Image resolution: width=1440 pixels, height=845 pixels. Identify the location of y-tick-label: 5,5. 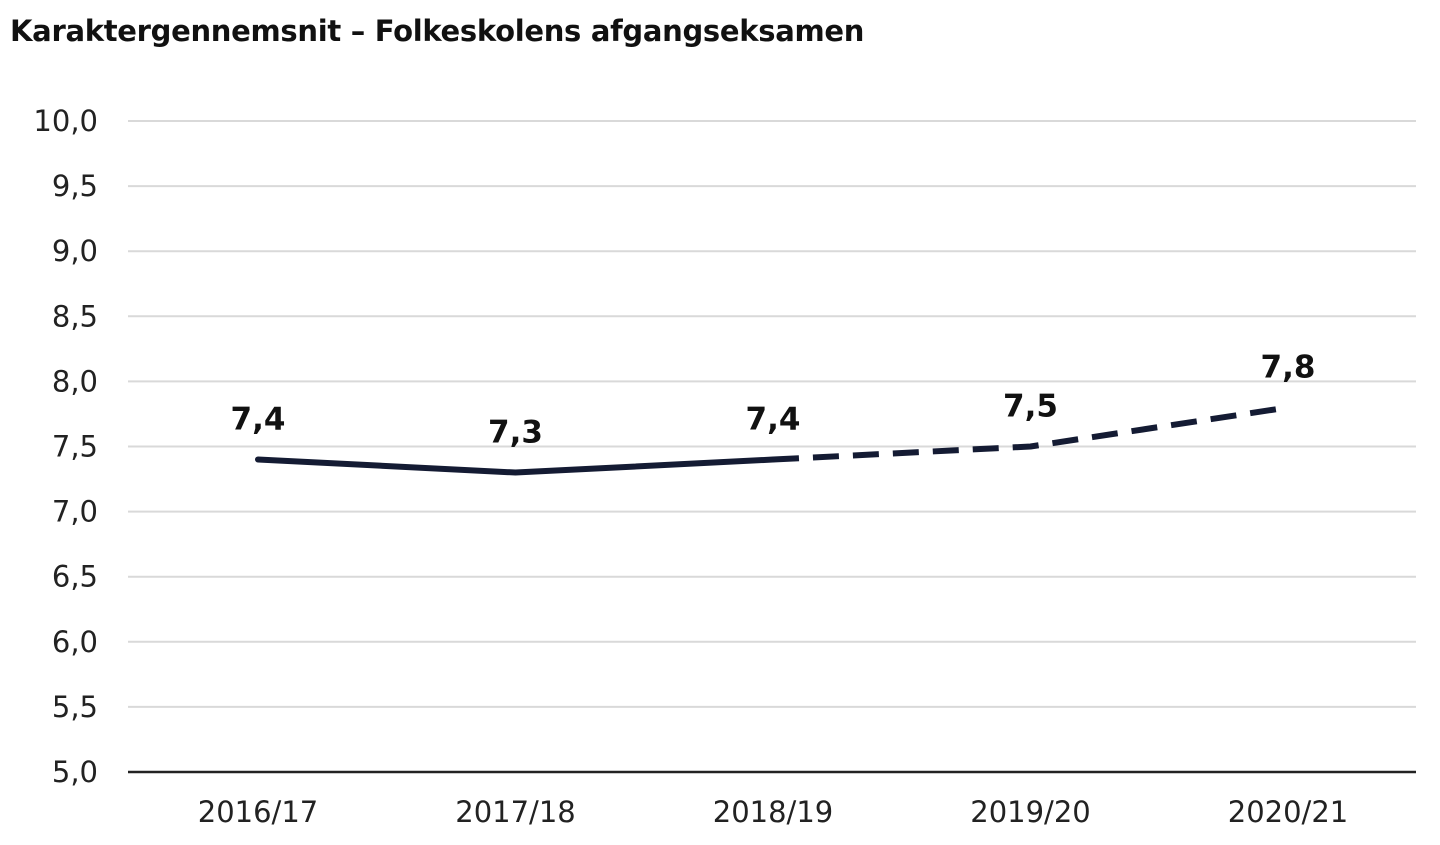
(75, 707).